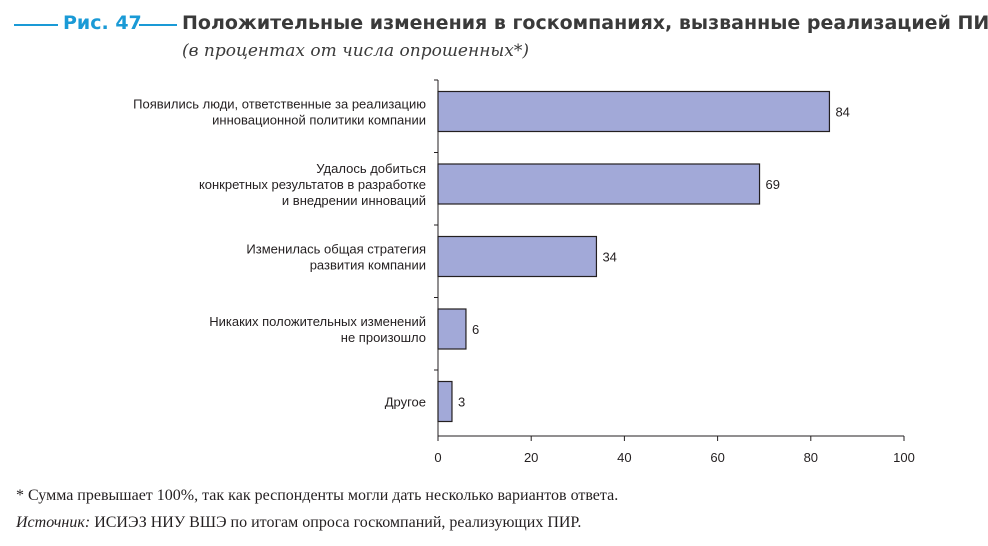 Image resolution: width=988 pixels, height=546 pixels. I want to click on category-label-line: и внедрении инноваций, so click(354, 200).